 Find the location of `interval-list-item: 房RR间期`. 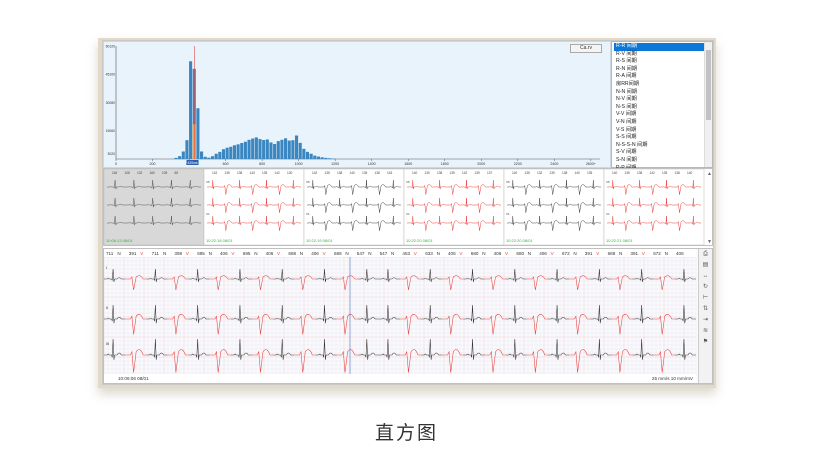

interval-list-item: 房RR间期 is located at coordinates (628, 83).